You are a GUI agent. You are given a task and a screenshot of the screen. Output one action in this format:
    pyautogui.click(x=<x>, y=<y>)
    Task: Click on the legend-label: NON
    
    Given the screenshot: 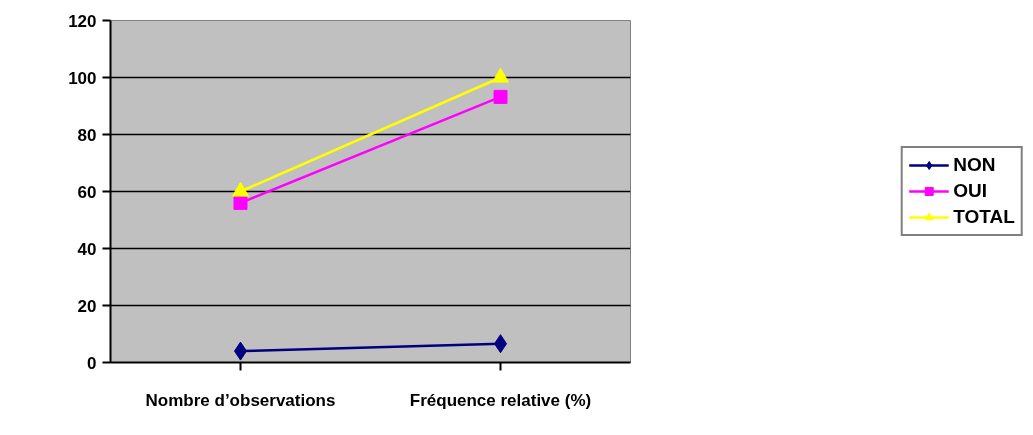 What is the action you would take?
    pyautogui.click(x=974, y=165)
    